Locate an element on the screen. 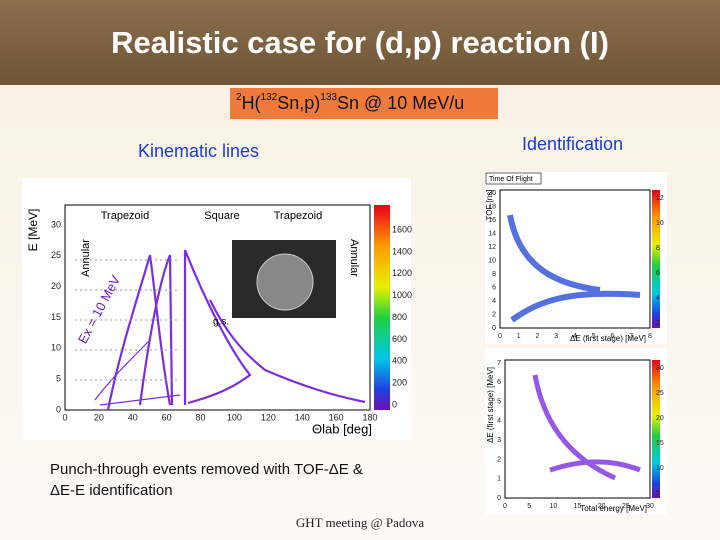 Image resolution: width=720 pixels, height=540 pixels. y-tick-label: 14 is located at coordinates (492, 233).